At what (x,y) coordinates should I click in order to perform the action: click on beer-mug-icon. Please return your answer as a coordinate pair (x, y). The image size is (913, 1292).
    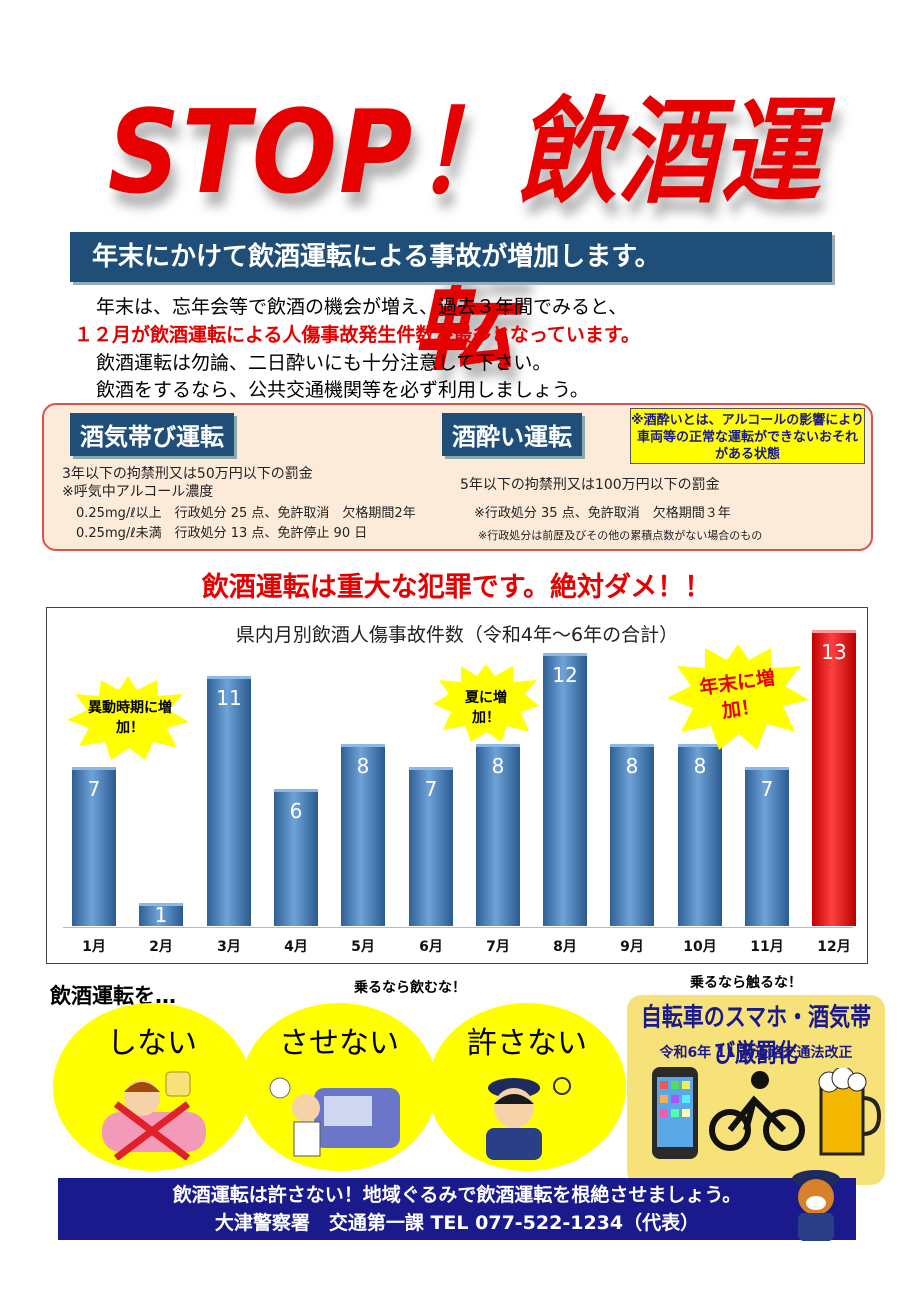
    Looking at the image, I should click on (849, 1112).